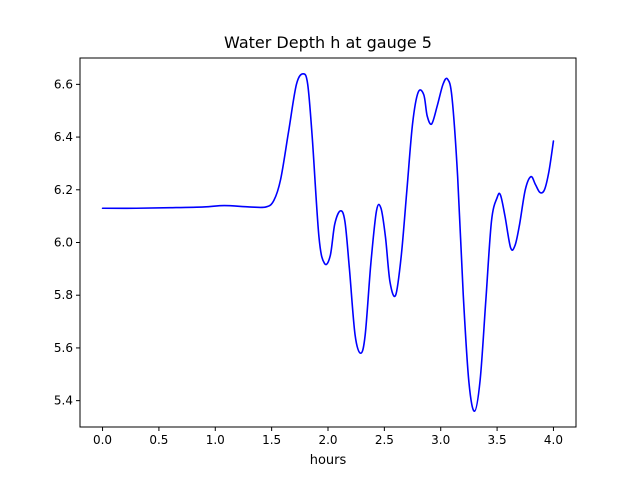  I want to click on x-tick-label: 0.0, so click(102, 440).